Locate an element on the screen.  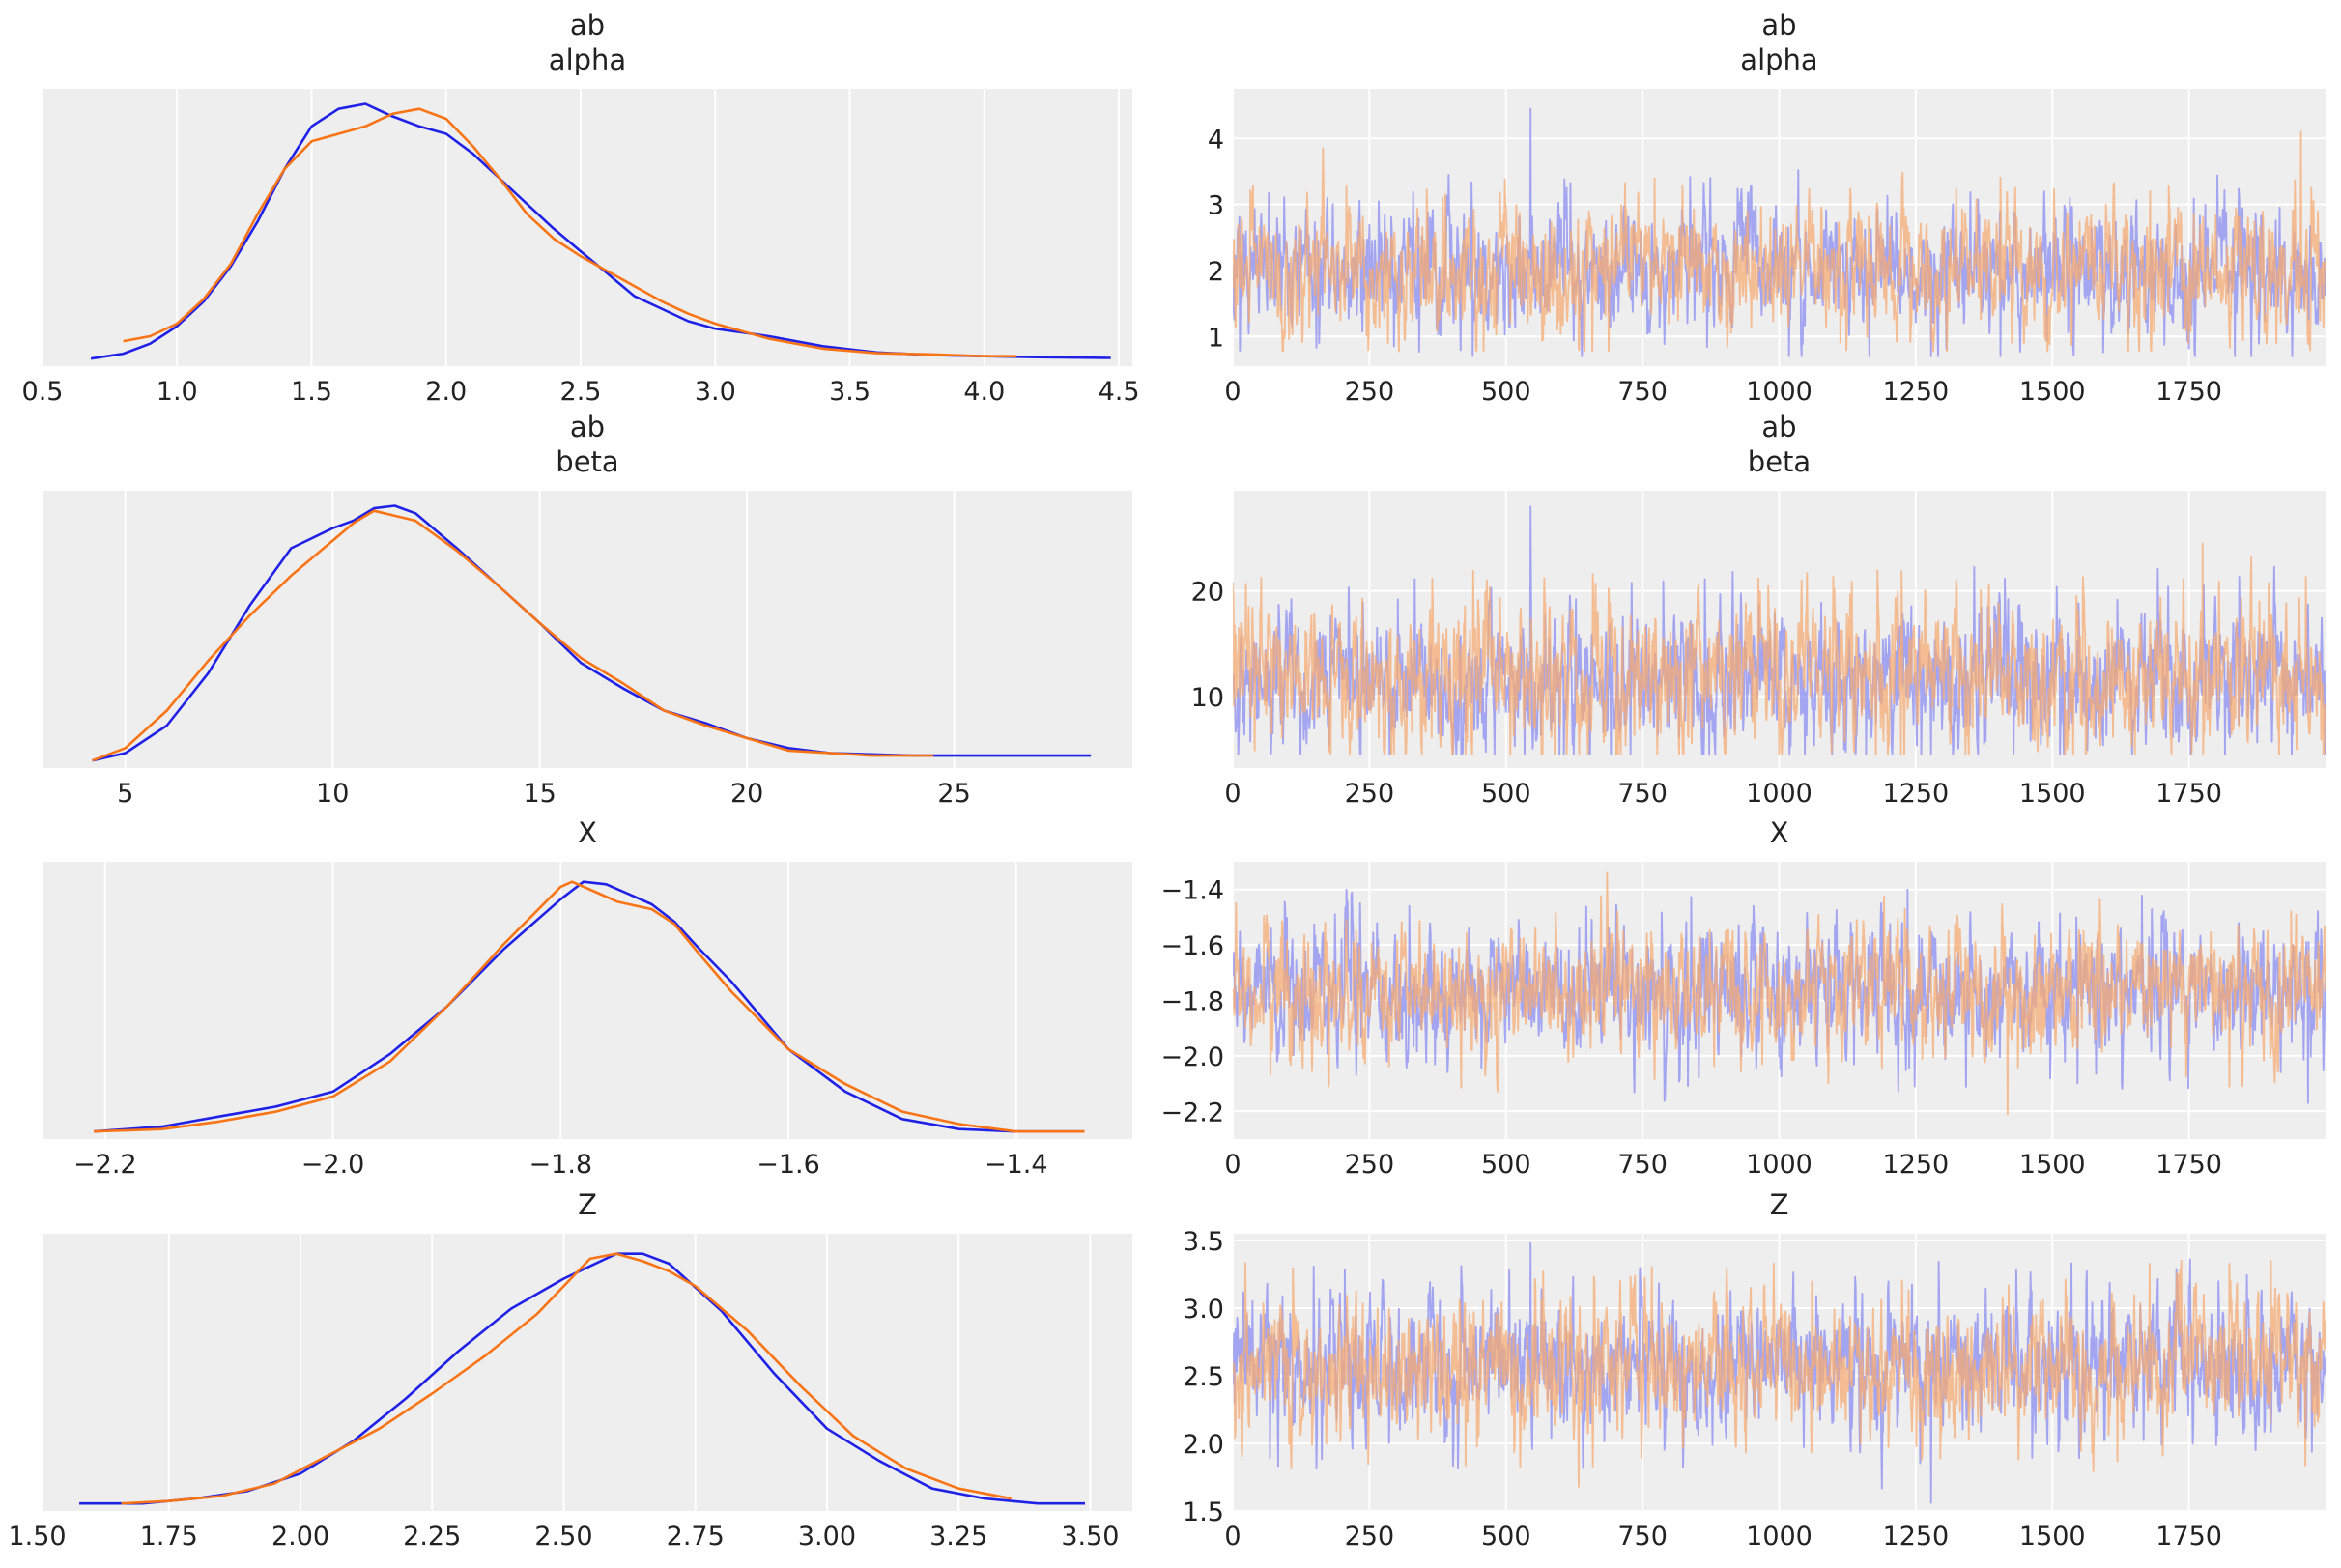
x-tick-label: 2.0 is located at coordinates (446, 392).